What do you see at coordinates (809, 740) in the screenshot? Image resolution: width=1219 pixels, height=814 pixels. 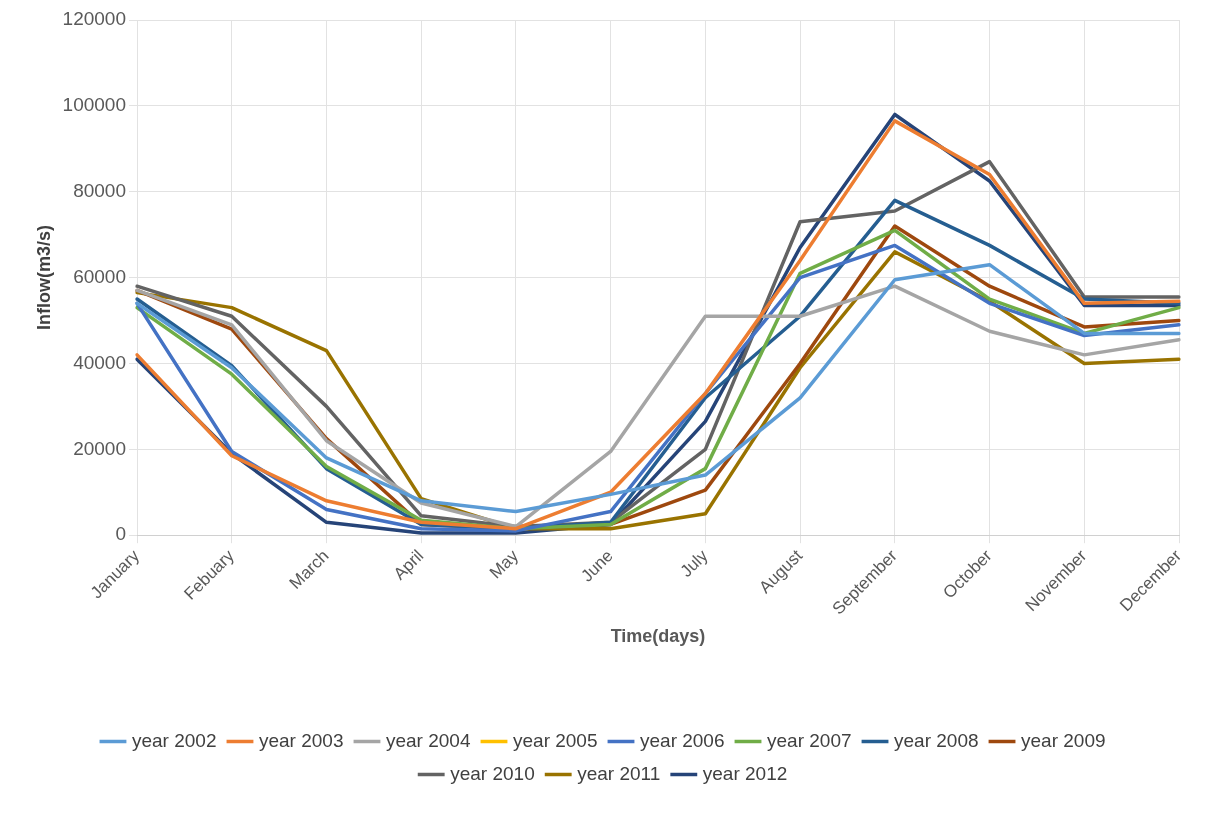 I see `legend-label: year 2007` at bounding box center [809, 740].